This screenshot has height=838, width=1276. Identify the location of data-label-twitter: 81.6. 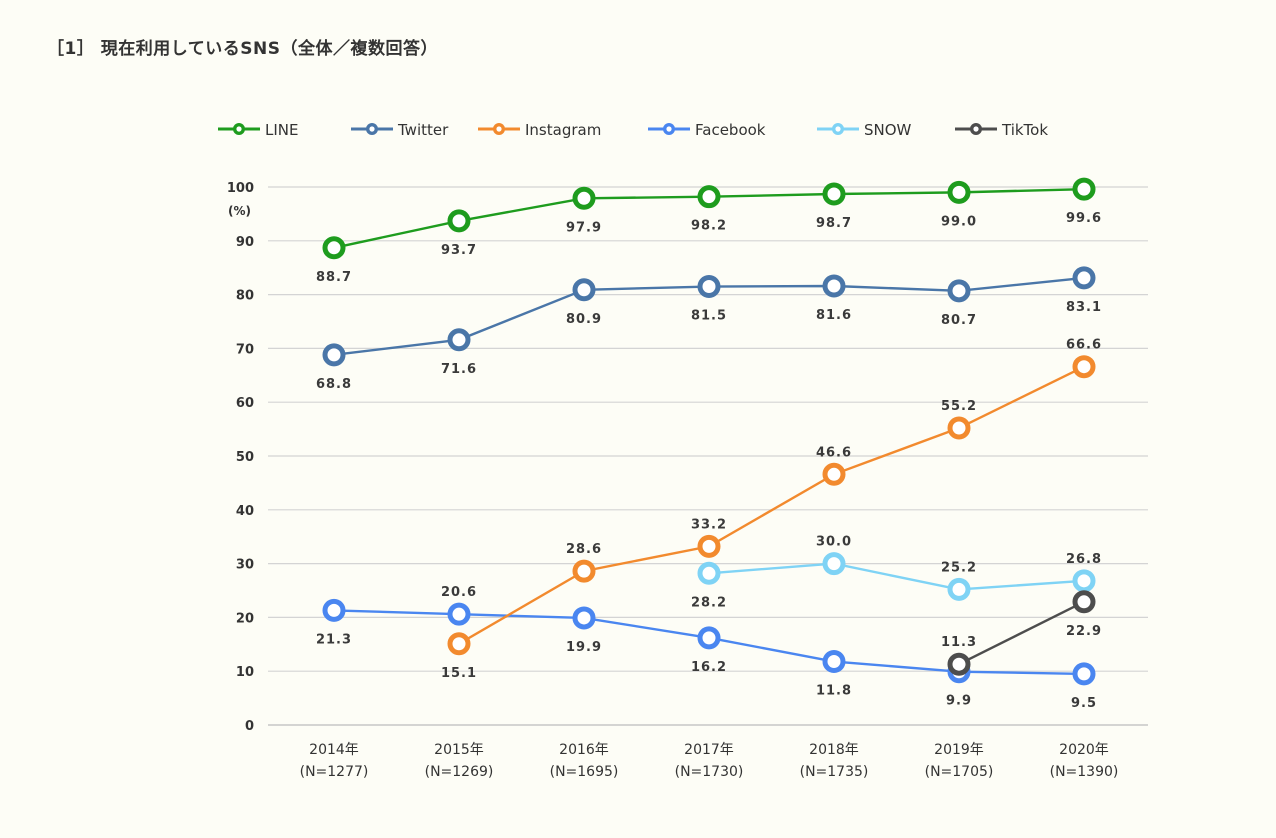
(834, 315).